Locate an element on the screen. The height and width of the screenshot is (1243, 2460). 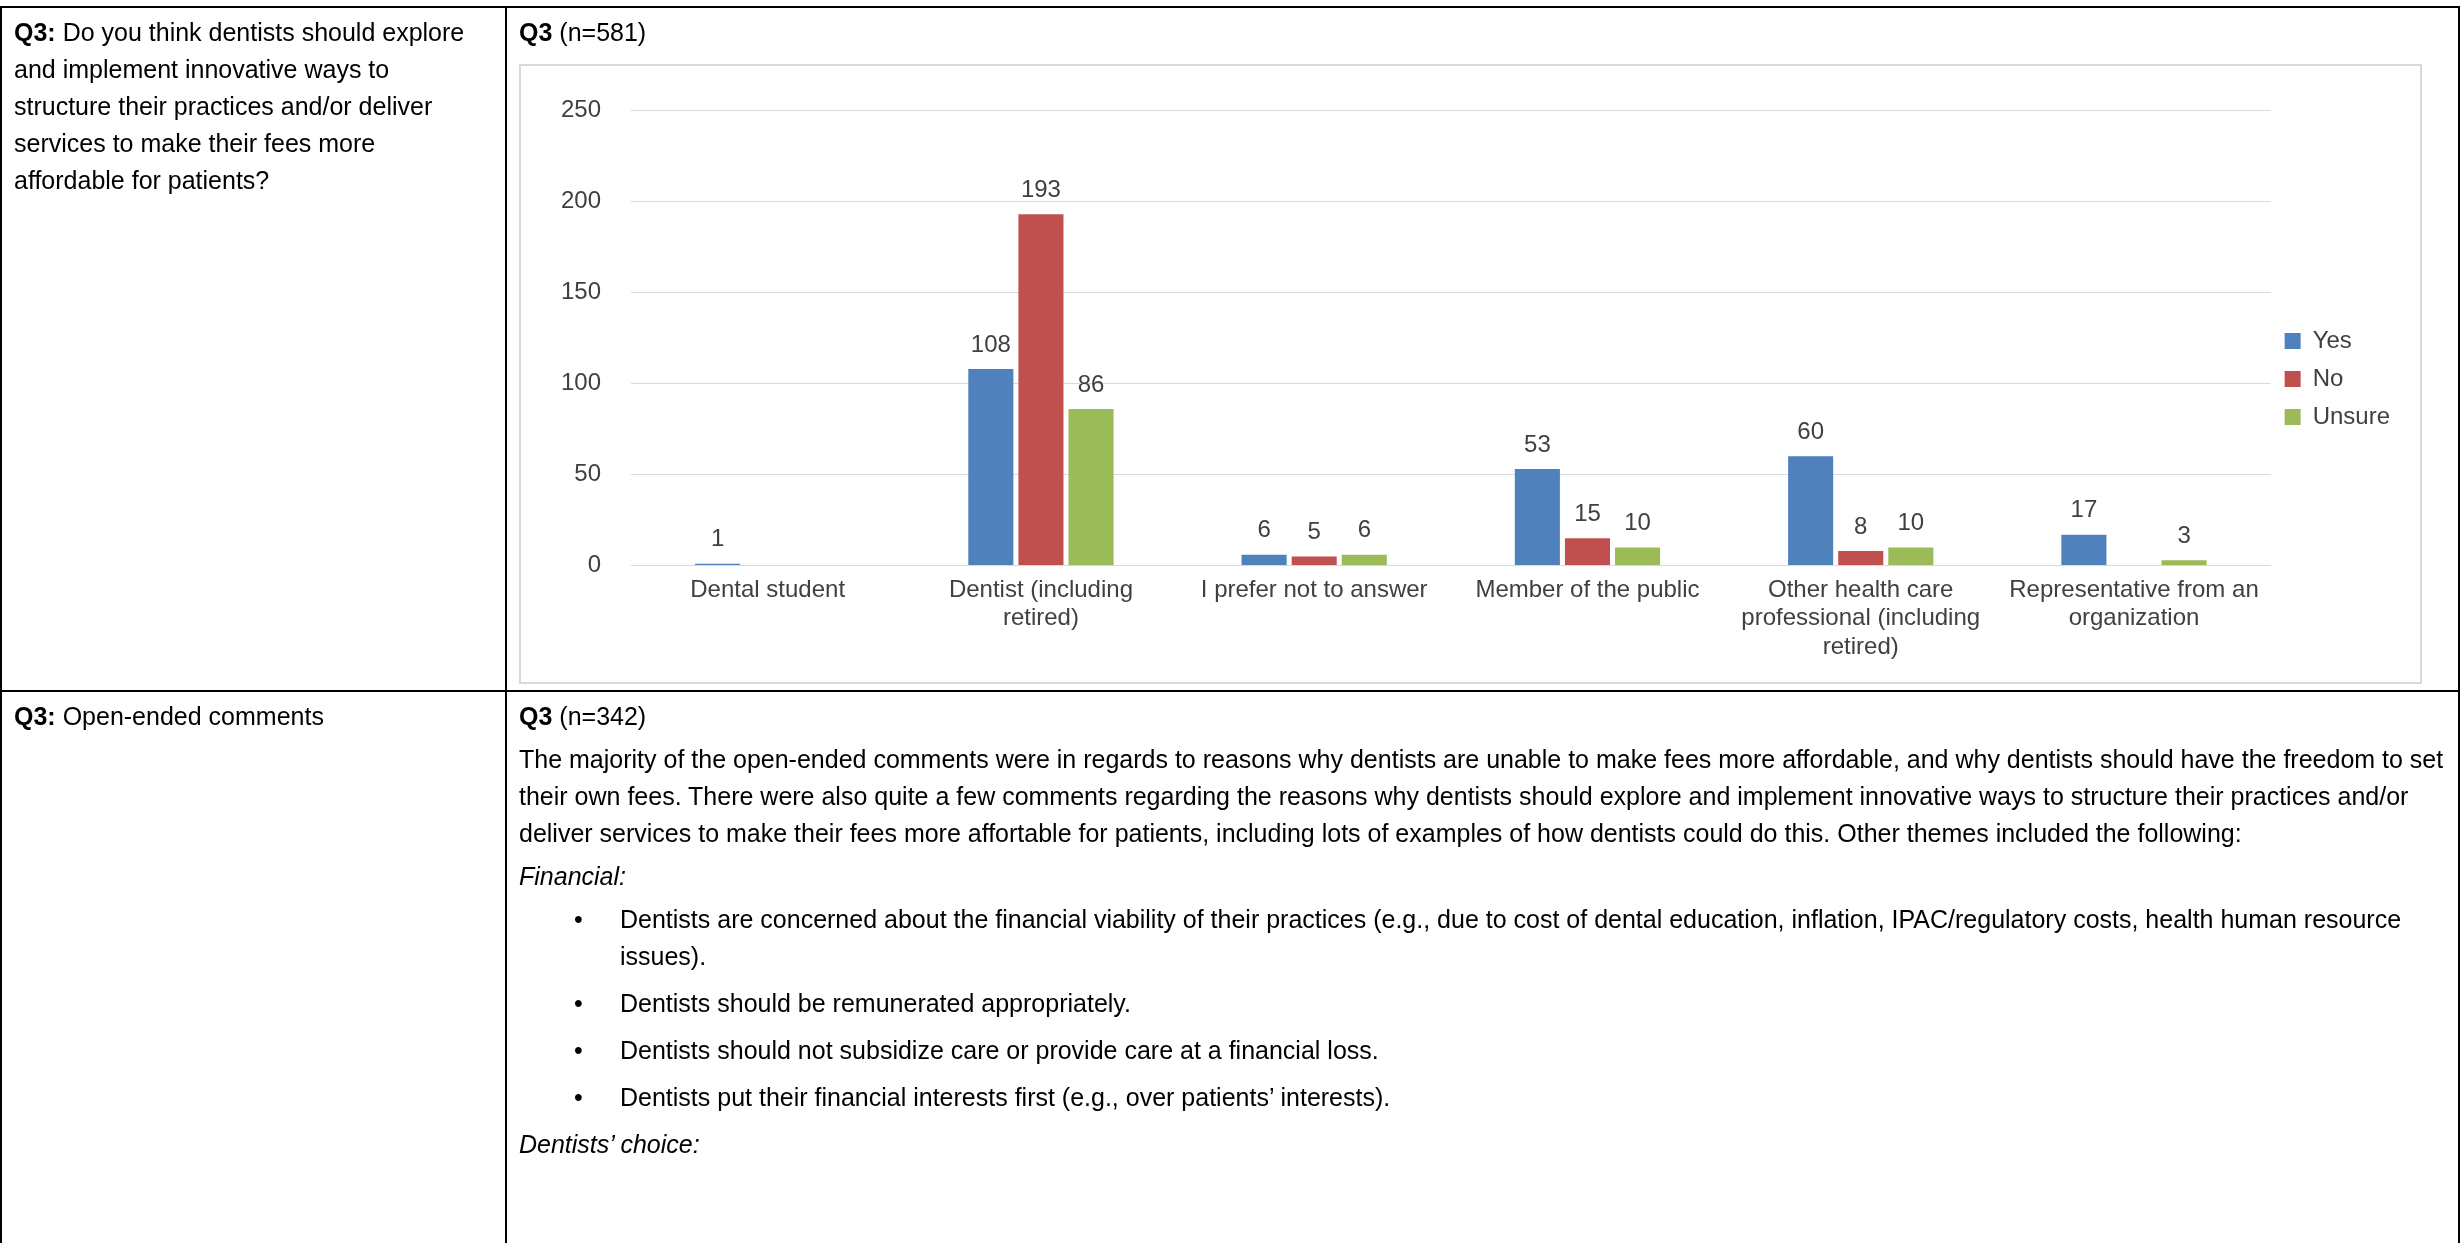
legend-label: Unsure is located at coordinates (2351, 415).